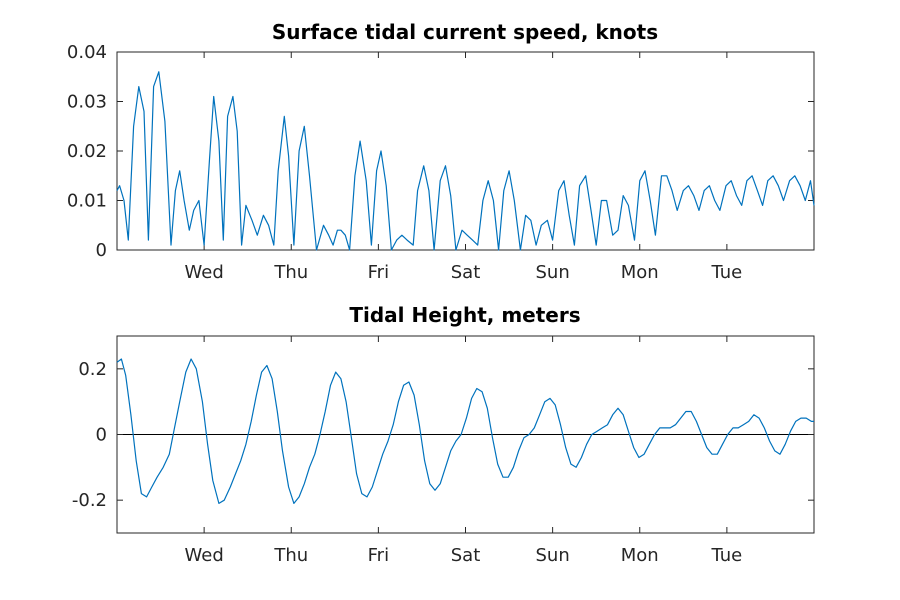 This screenshot has width=900, height=600. What do you see at coordinates (87, 151) in the screenshot?
I see `y-tick-label: 0.02` at bounding box center [87, 151].